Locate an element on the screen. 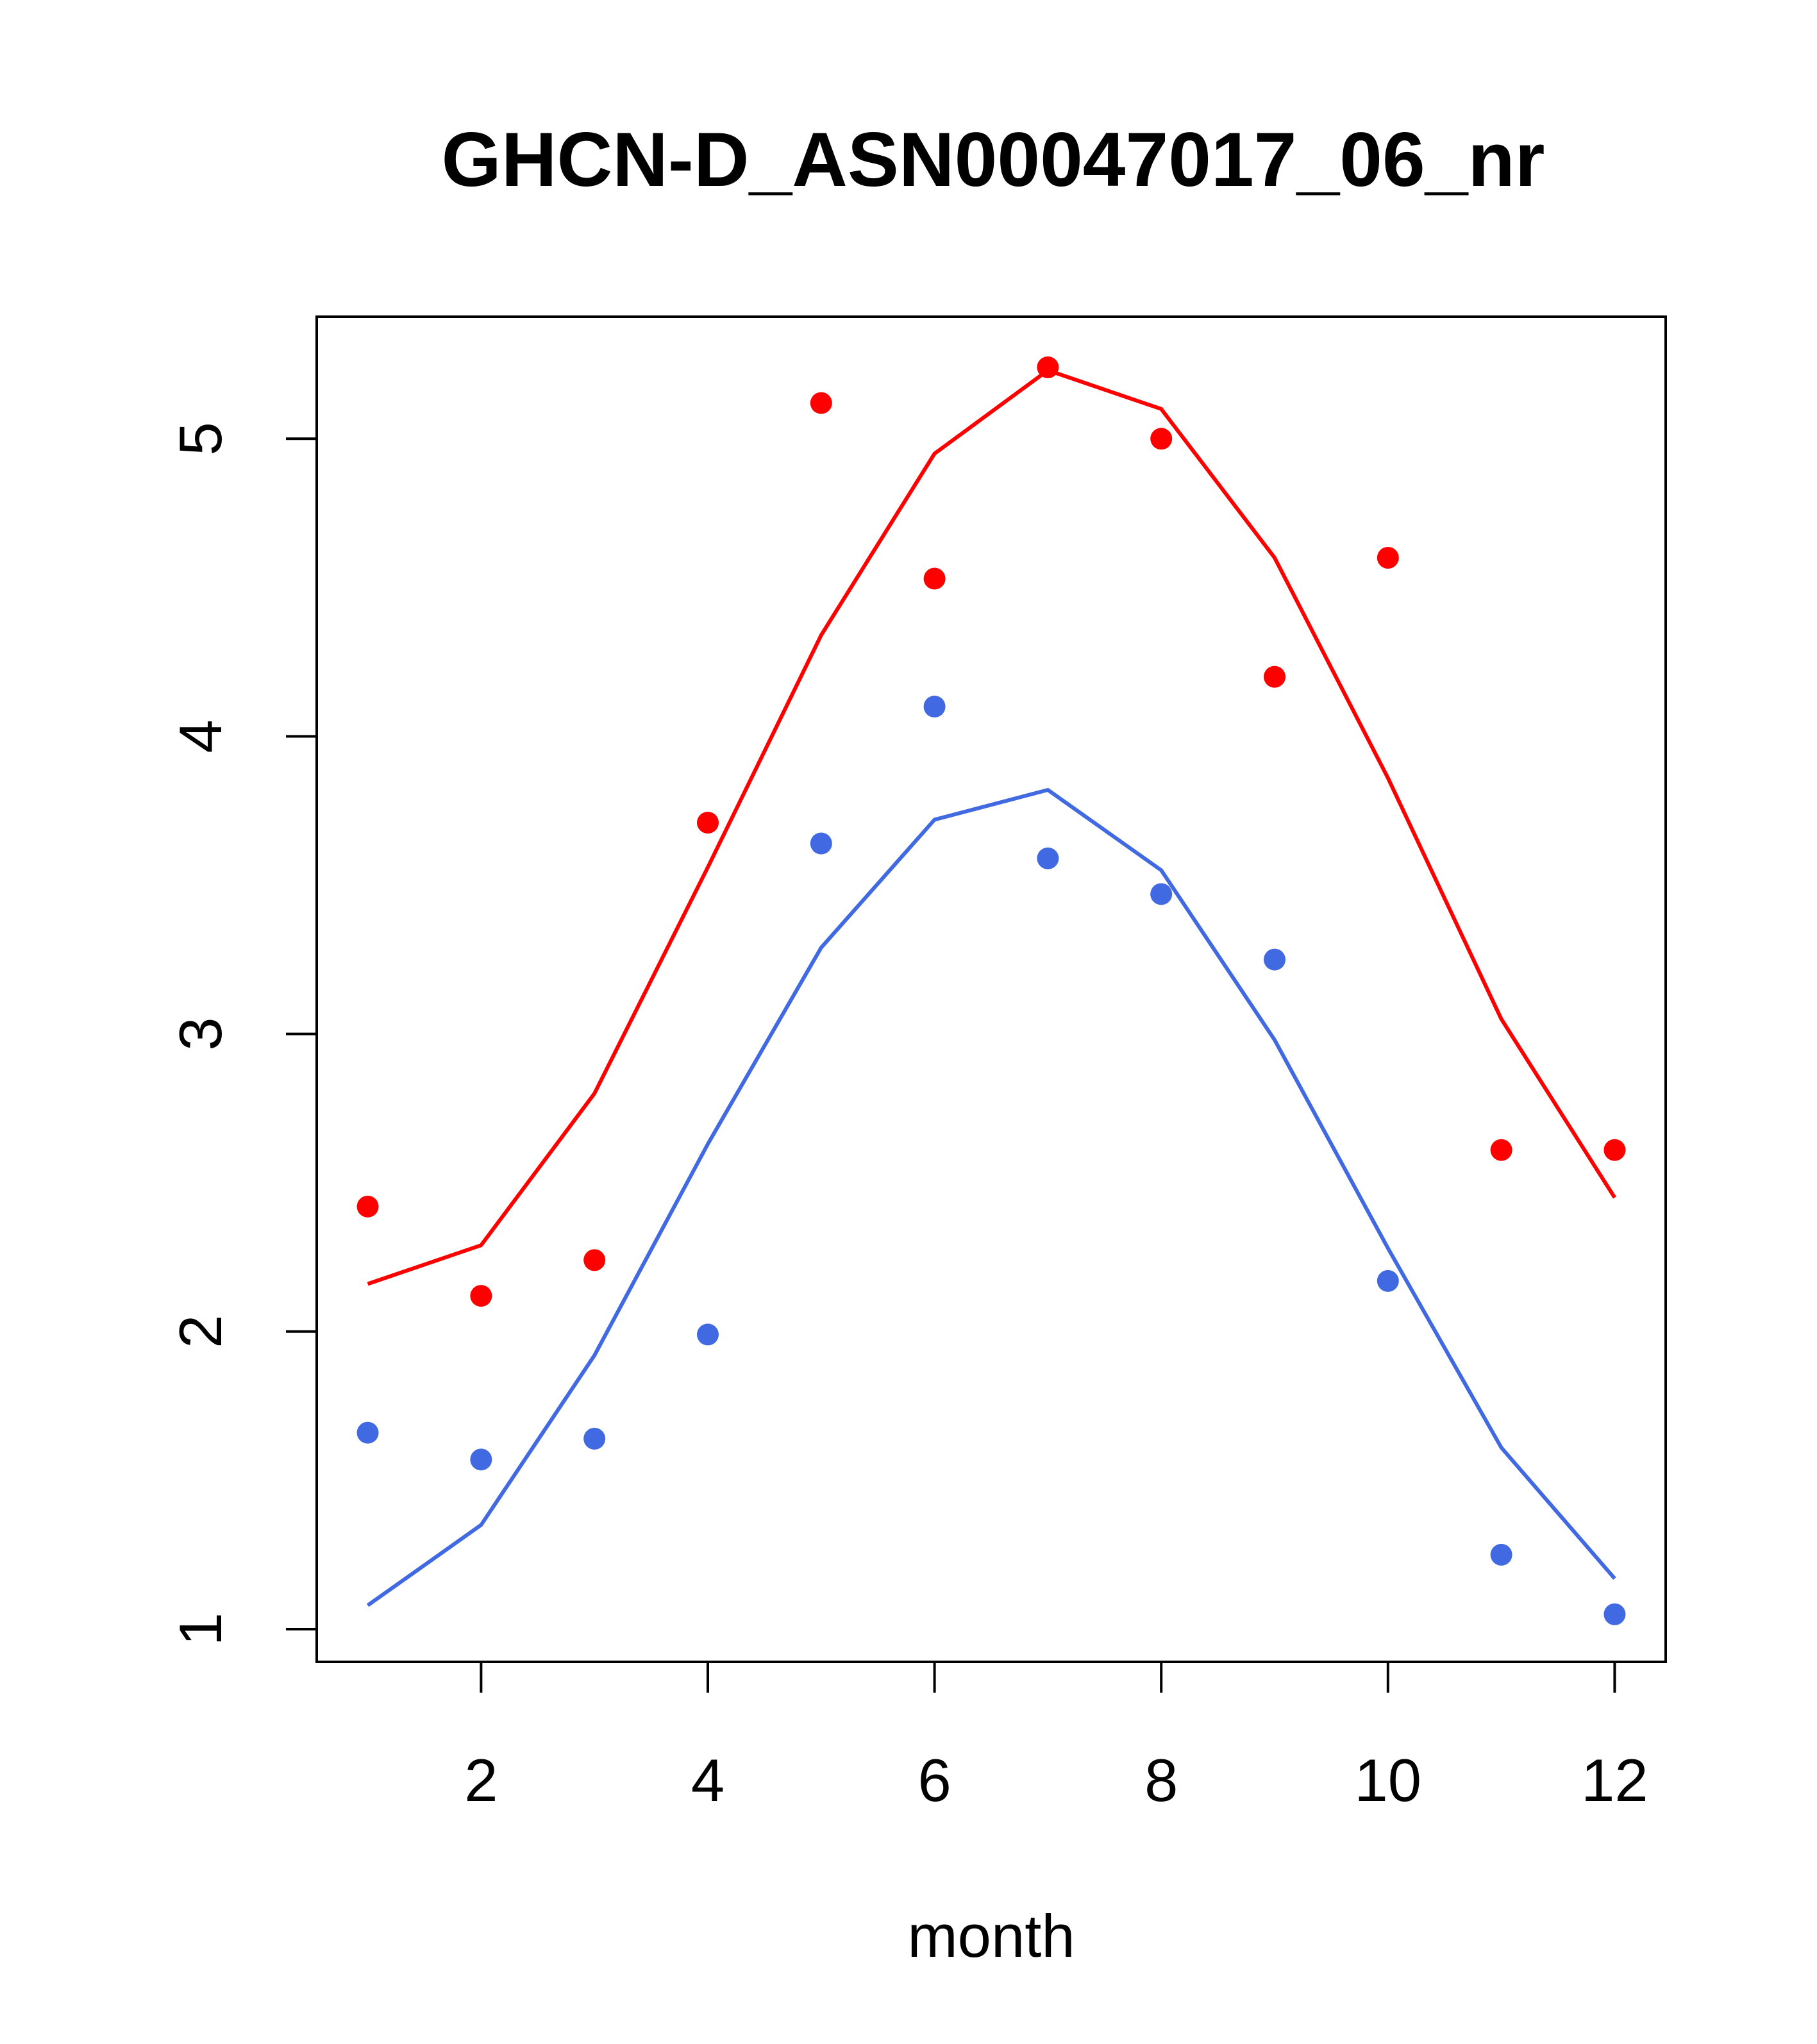 This screenshot has width=1817, height=2044. x-tick-label: 10 is located at coordinates (1388, 1780).